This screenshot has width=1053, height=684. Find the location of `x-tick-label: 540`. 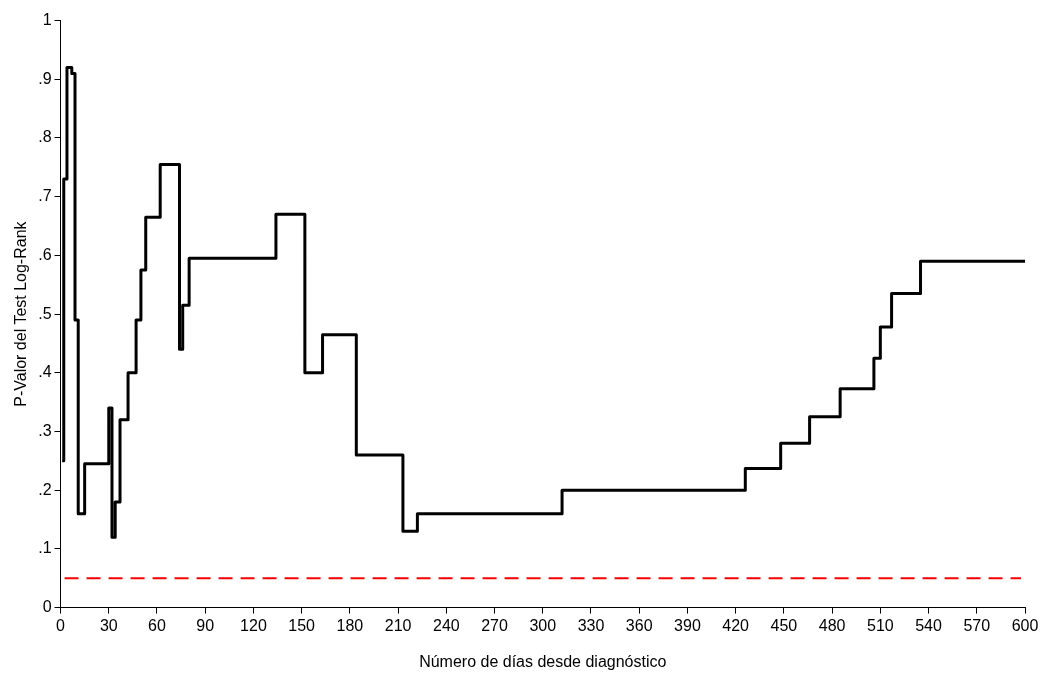

x-tick-label: 540 is located at coordinates (928, 625).